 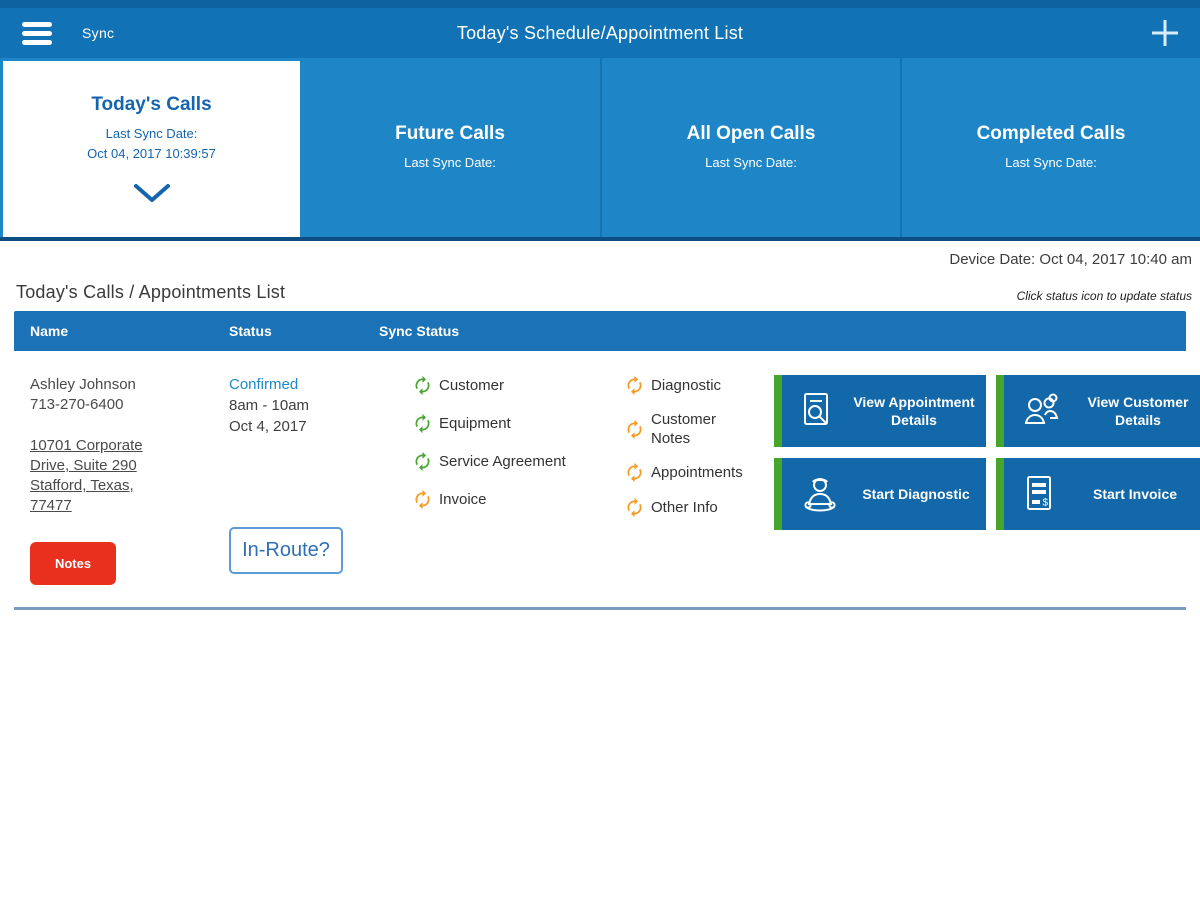 What do you see at coordinates (472, 385) in the screenshot?
I see `sync-item-label: Customer` at bounding box center [472, 385].